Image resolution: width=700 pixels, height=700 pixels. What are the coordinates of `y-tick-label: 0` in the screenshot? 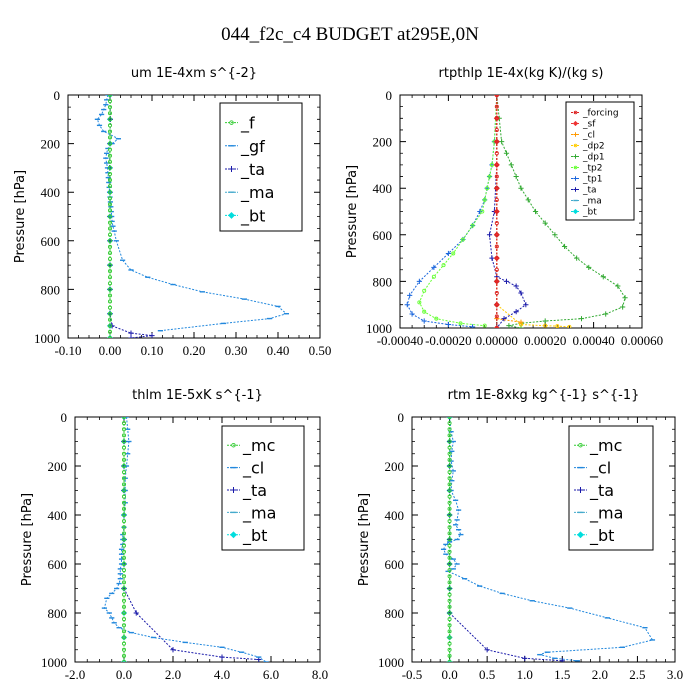 It's located at (389, 95).